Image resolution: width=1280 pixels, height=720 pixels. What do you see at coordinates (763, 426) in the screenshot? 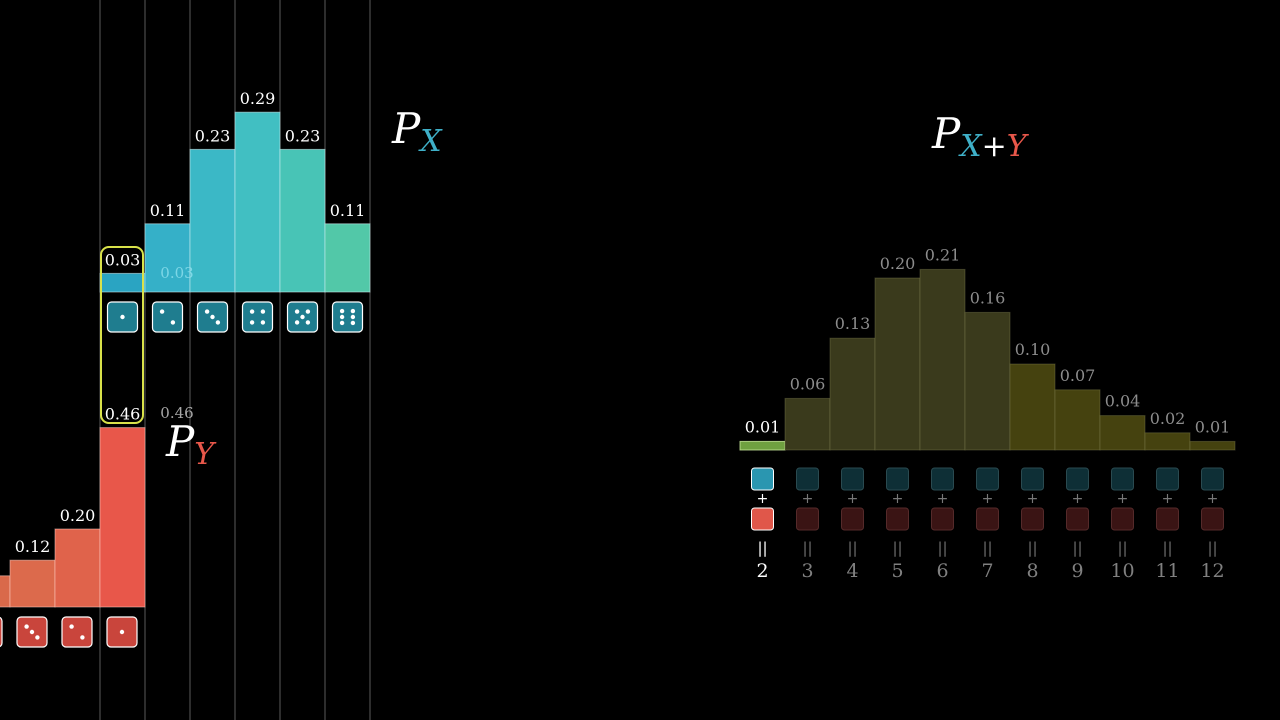
I see `psum-bar-label-2: 0.01` at bounding box center [763, 426].